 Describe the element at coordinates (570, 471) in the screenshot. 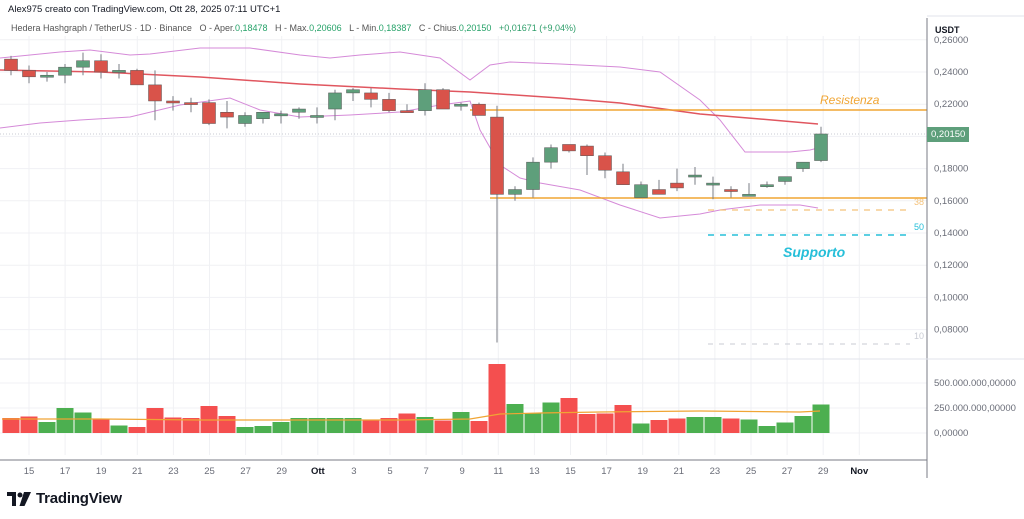

I see `time-tick: 15` at that location.